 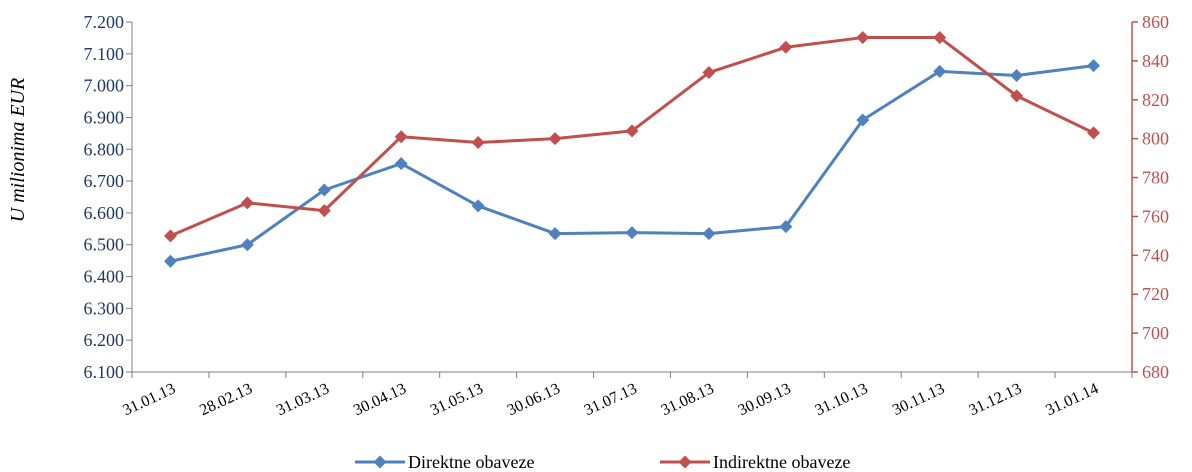 I want to click on left-tick-label: 6.700, so click(x=104, y=181).